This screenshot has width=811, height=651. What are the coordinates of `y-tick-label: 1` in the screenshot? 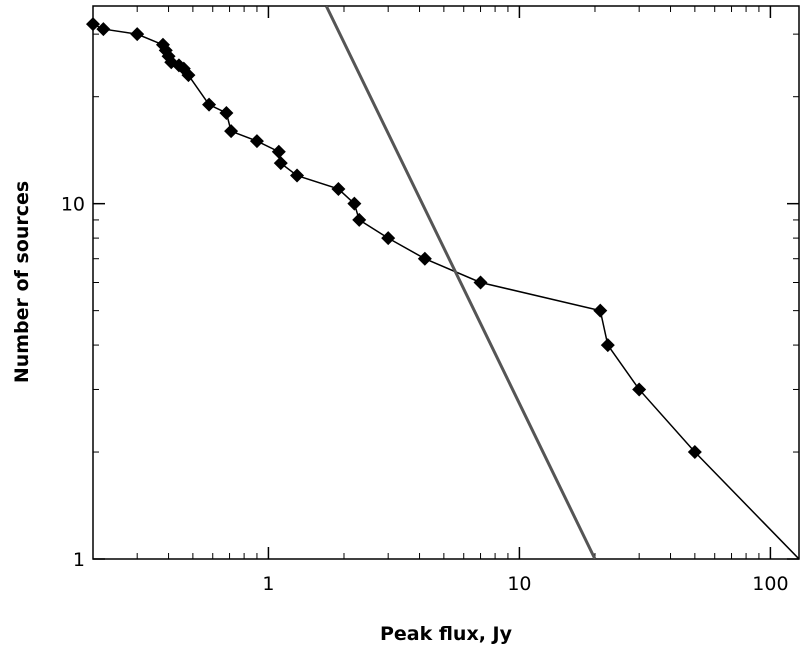 It's located at (79, 560).